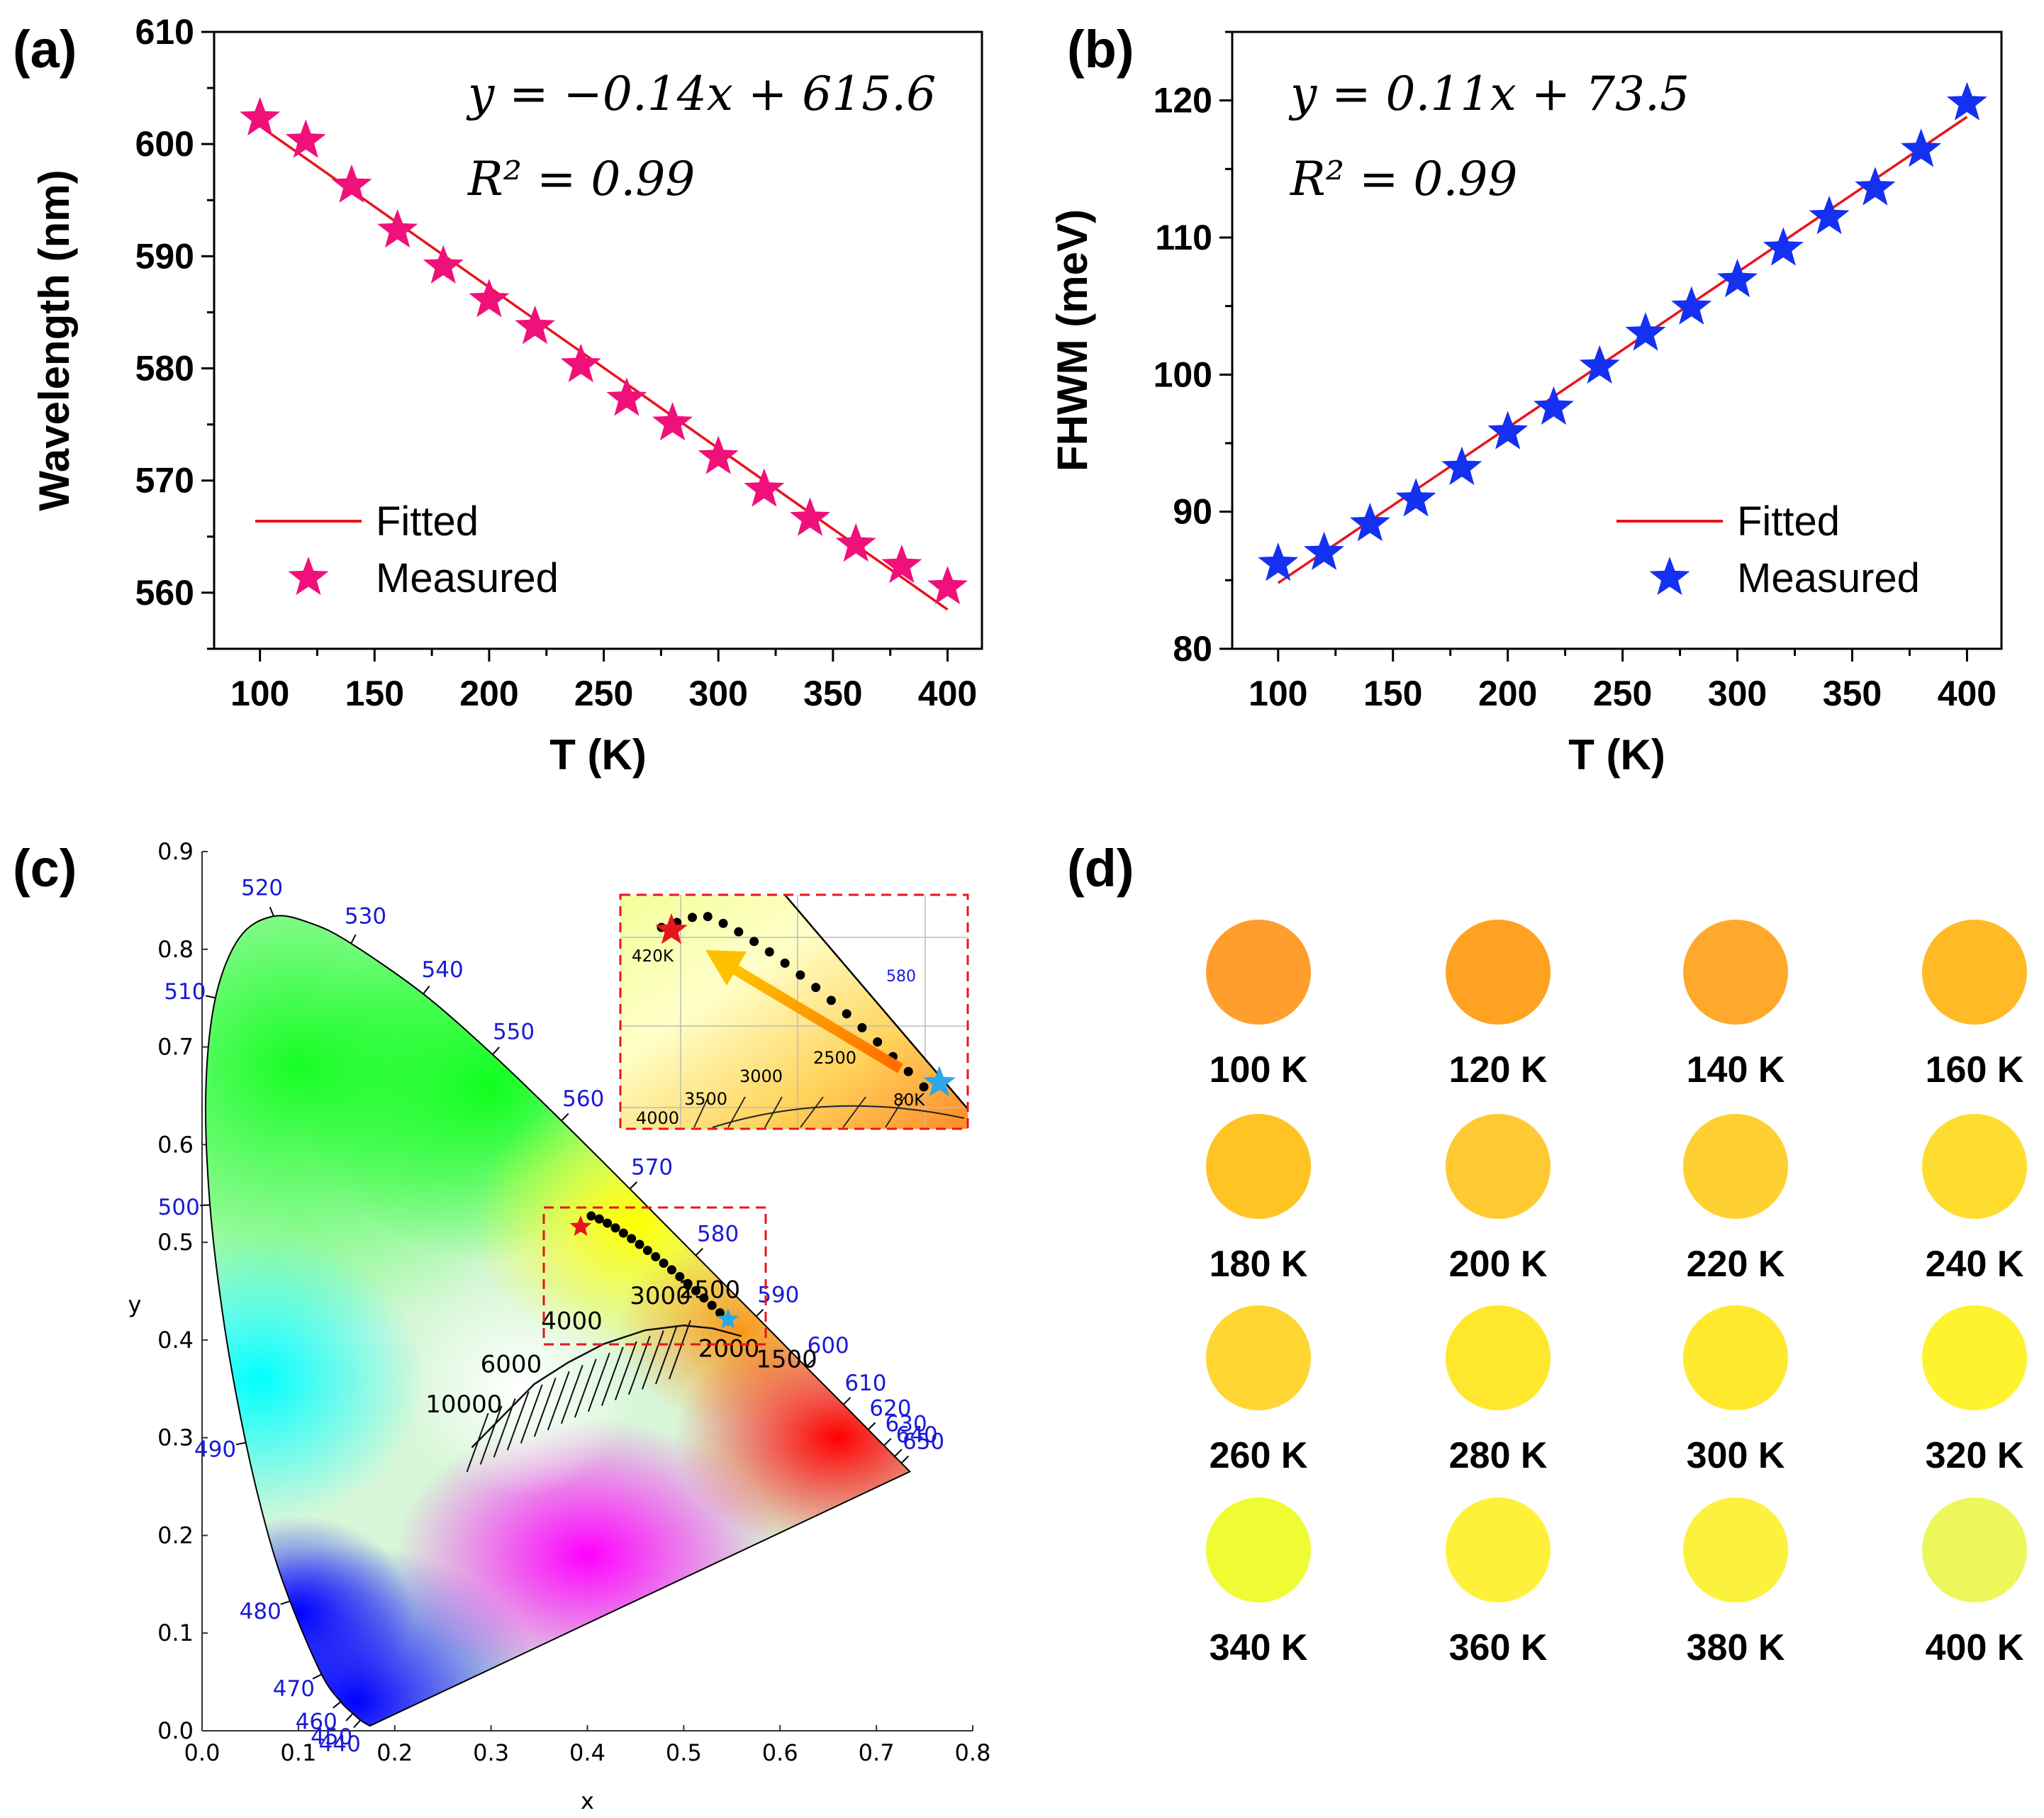  Describe the element at coordinates (512, 1364) in the screenshot. I see `cct-label: 6000` at that location.